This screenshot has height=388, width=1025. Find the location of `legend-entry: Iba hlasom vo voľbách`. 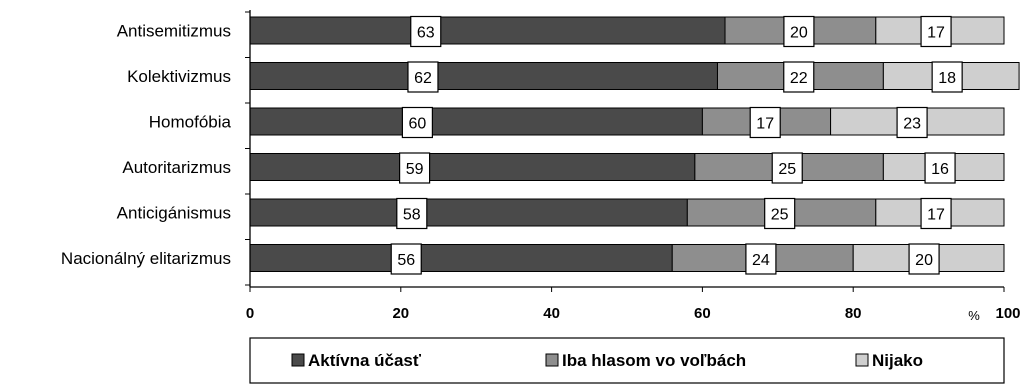

legend-entry: Iba hlasom vo voľbách is located at coordinates (654, 360).